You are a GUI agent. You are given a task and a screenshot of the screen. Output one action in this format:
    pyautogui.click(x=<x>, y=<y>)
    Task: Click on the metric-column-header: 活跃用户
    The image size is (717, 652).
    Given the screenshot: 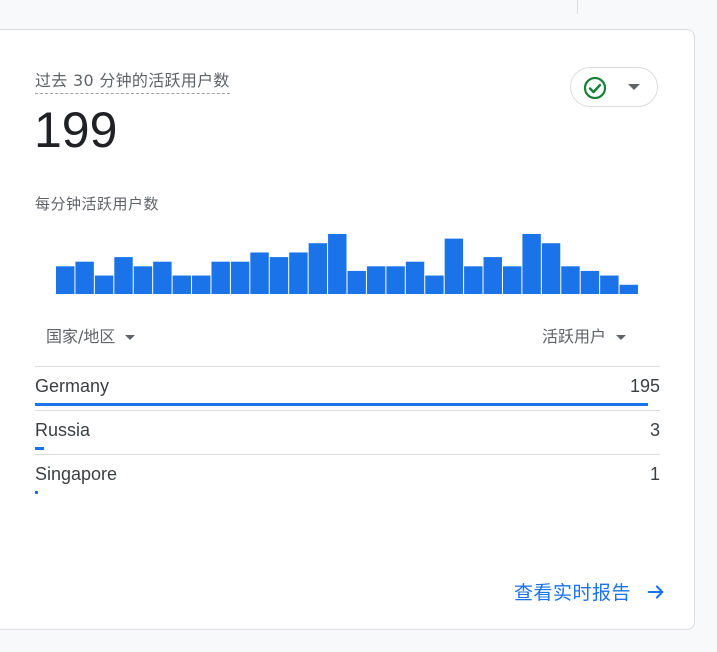 What is the action you would take?
    pyautogui.click(x=584, y=337)
    